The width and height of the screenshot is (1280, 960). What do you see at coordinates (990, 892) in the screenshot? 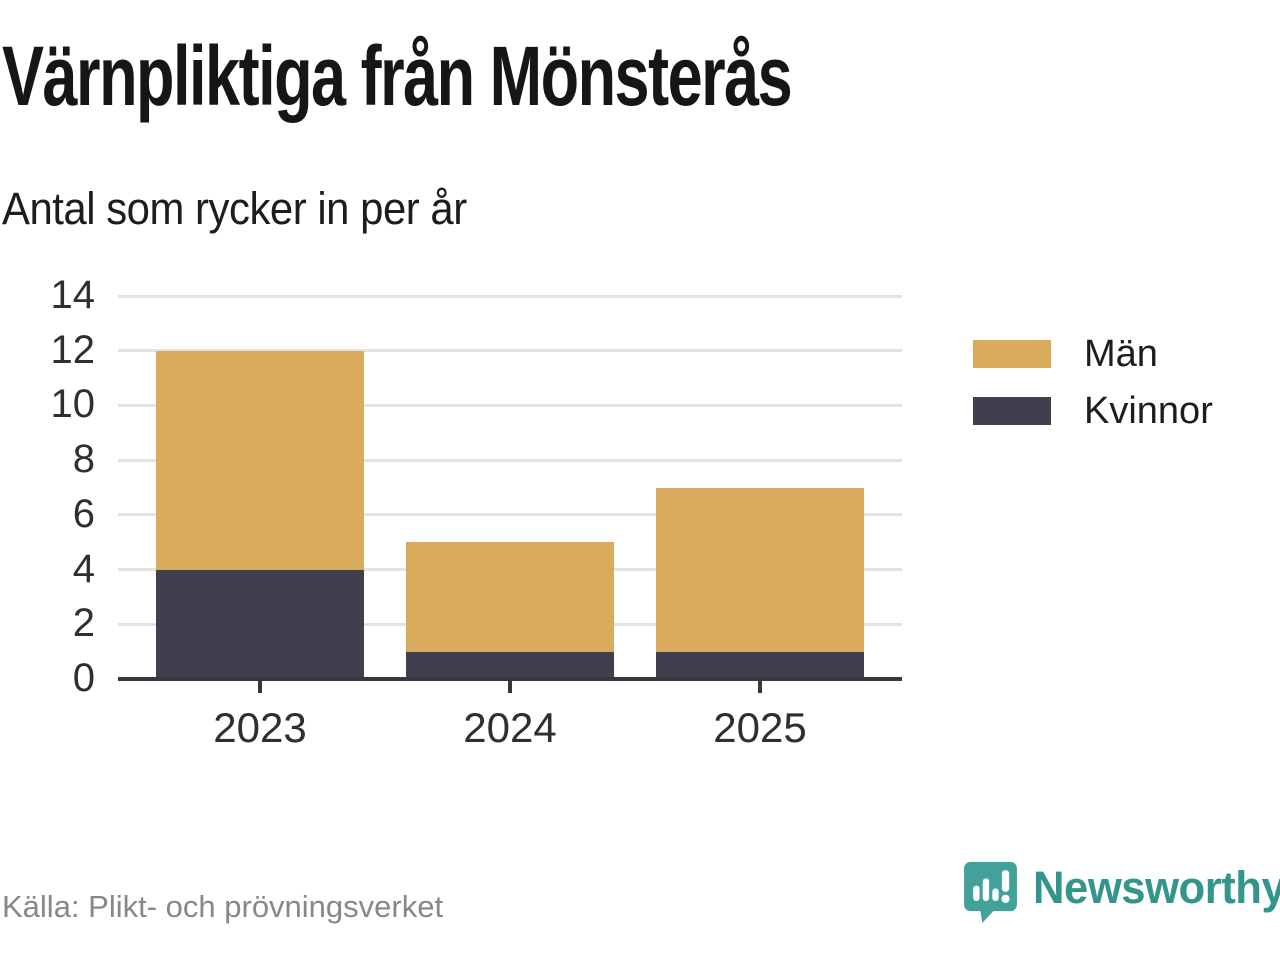
I see `newsworthy-logo-icon` at bounding box center [990, 892].